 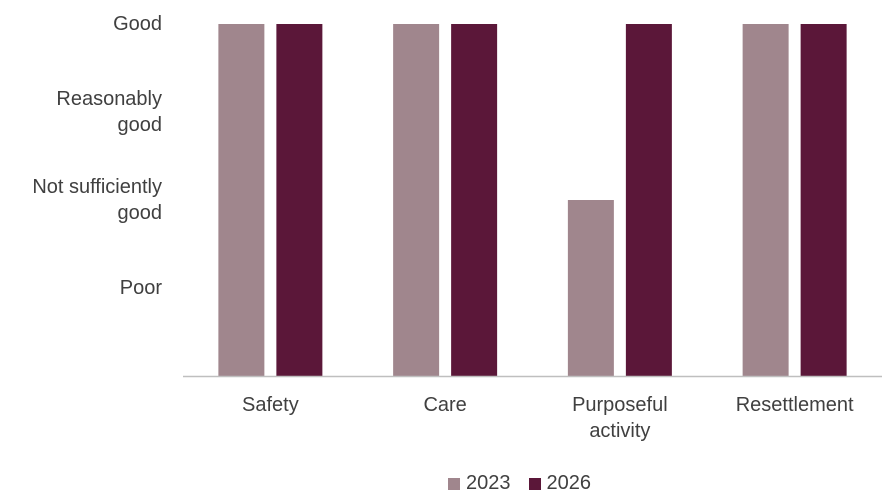 What do you see at coordinates (109, 112) in the screenshot?
I see `y-tick-label-reasonably-good: Reasonably good` at bounding box center [109, 112].